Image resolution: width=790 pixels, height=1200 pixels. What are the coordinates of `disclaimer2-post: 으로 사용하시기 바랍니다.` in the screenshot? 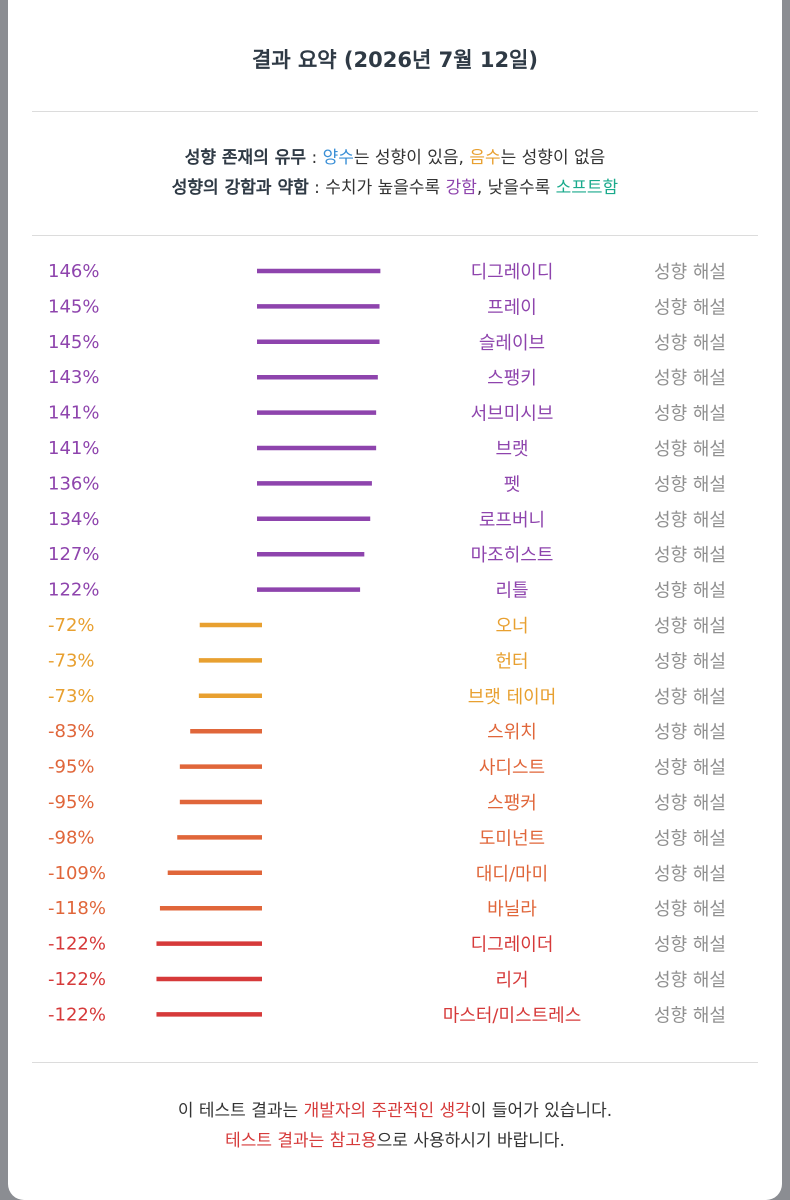 It's located at (470, 1141).